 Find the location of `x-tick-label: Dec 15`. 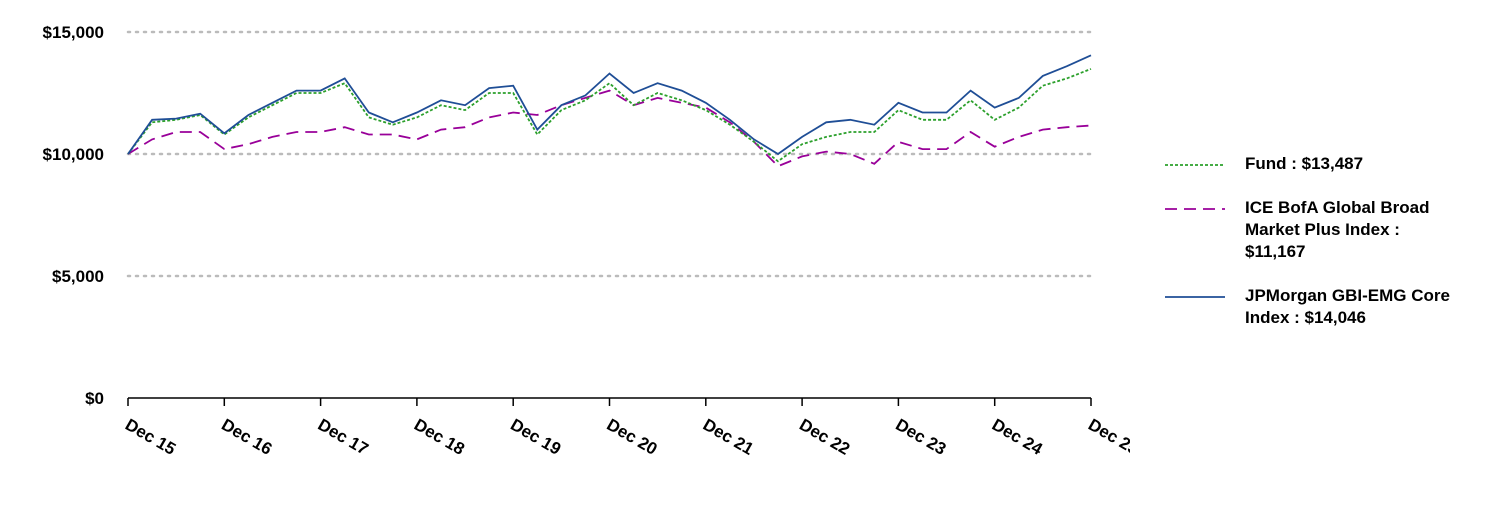

x-tick-label: Dec 15 is located at coordinates (150, 437).